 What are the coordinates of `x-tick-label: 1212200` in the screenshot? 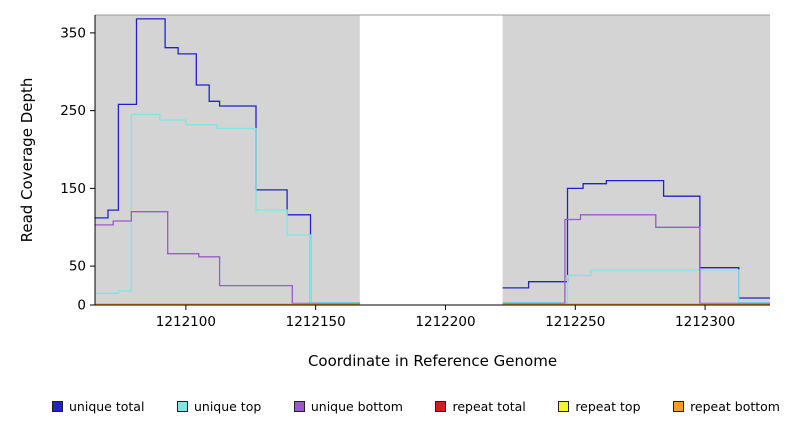 It's located at (445, 322).